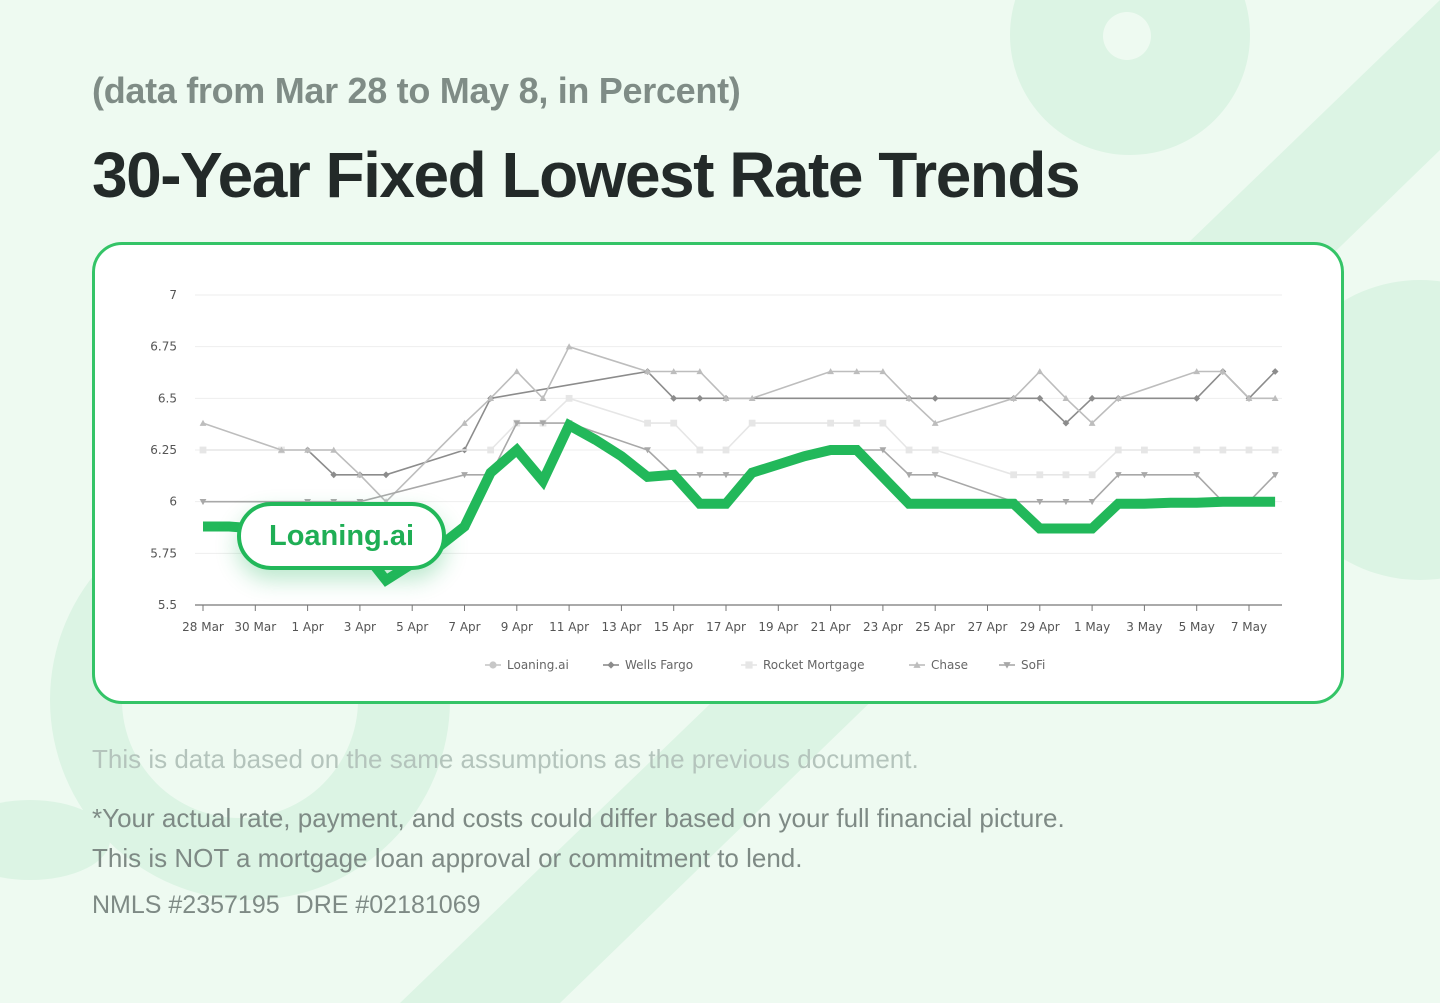 The image size is (1440, 1003). I want to click on x-tick-label: 30 Mar, so click(255, 627).